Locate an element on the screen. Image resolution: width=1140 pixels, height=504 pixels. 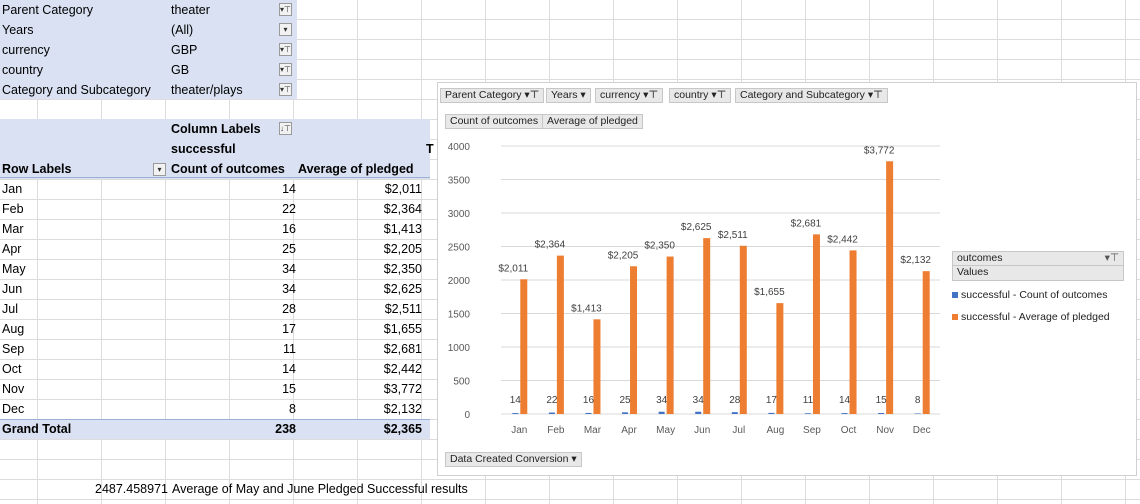
y-tick-label: 3000 is located at coordinates (459, 214).